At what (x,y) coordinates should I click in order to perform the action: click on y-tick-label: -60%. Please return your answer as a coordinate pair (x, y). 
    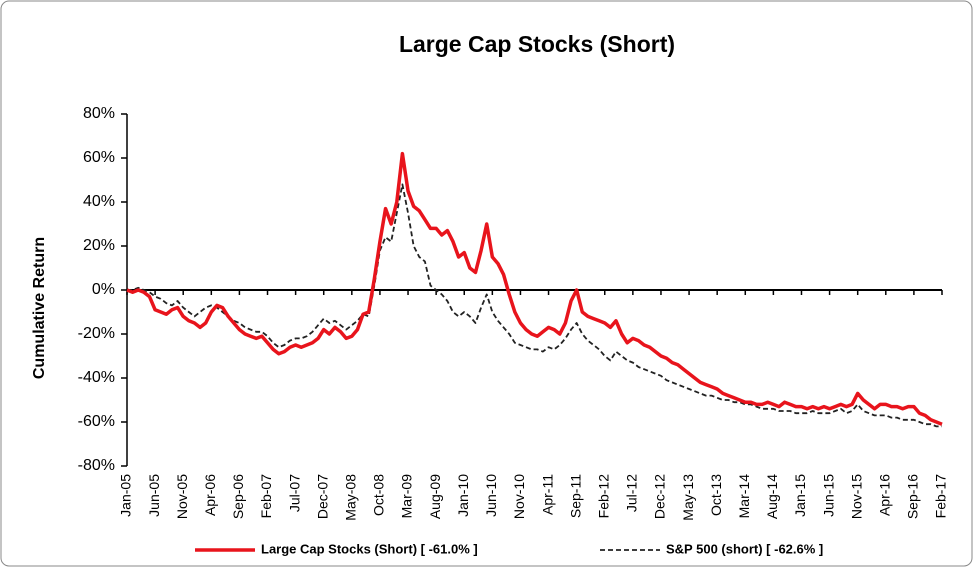
    Looking at the image, I should click on (96, 421).